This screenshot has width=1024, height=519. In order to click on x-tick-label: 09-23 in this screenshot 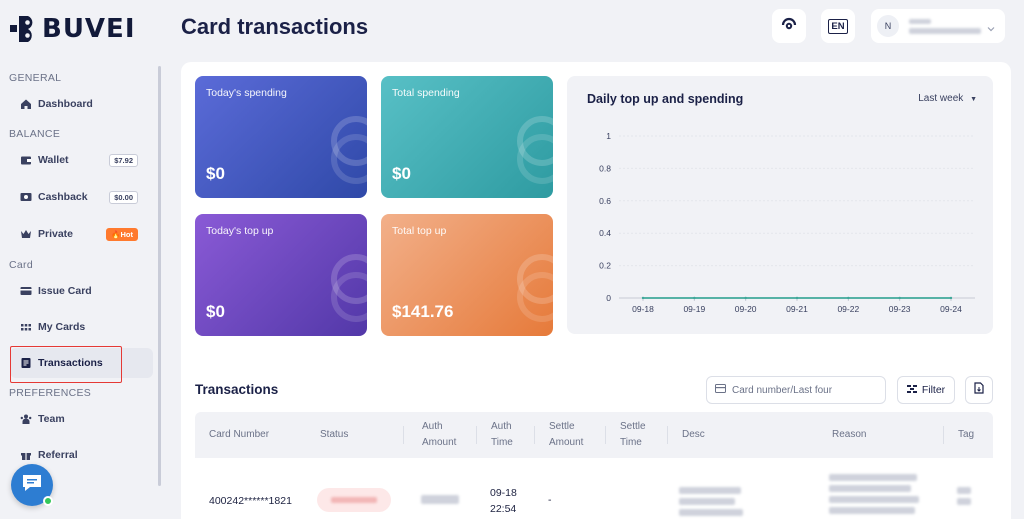, I will do `click(900, 309)`.